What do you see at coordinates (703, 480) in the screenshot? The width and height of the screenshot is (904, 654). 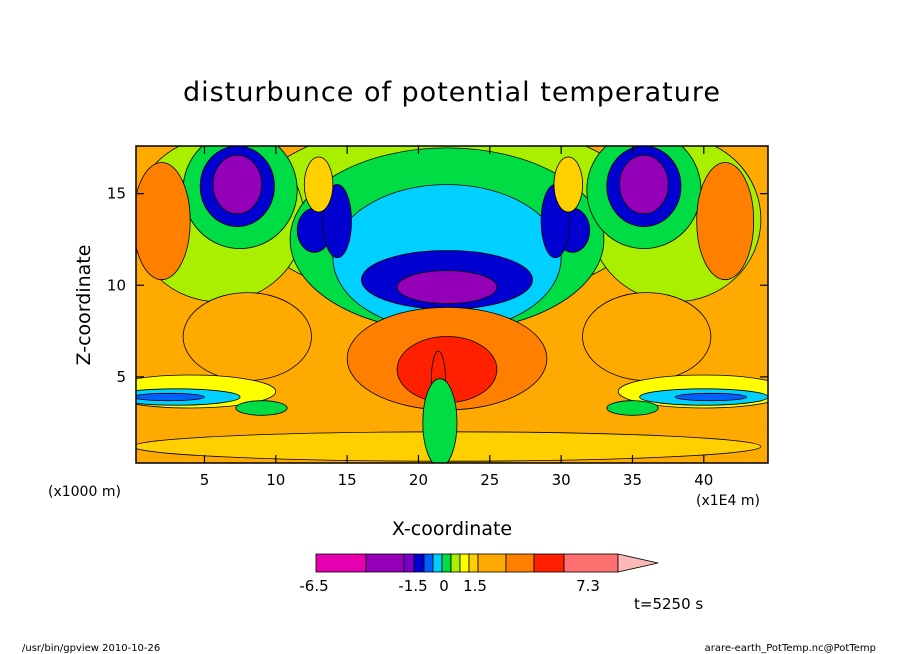 I see `x-tick-label: 40` at bounding box center [703, 480].